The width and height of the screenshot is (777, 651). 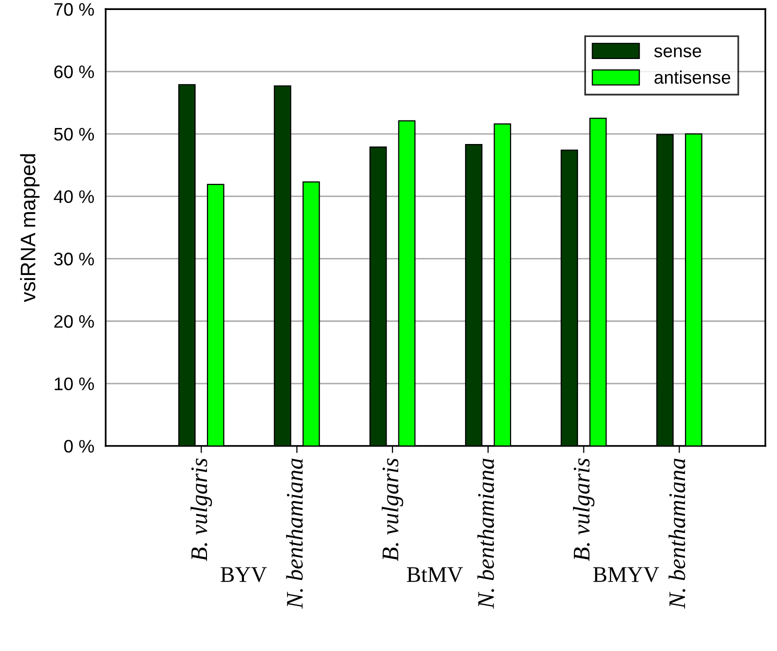 I want to click on text: BYV, so click(x=243, y=574).